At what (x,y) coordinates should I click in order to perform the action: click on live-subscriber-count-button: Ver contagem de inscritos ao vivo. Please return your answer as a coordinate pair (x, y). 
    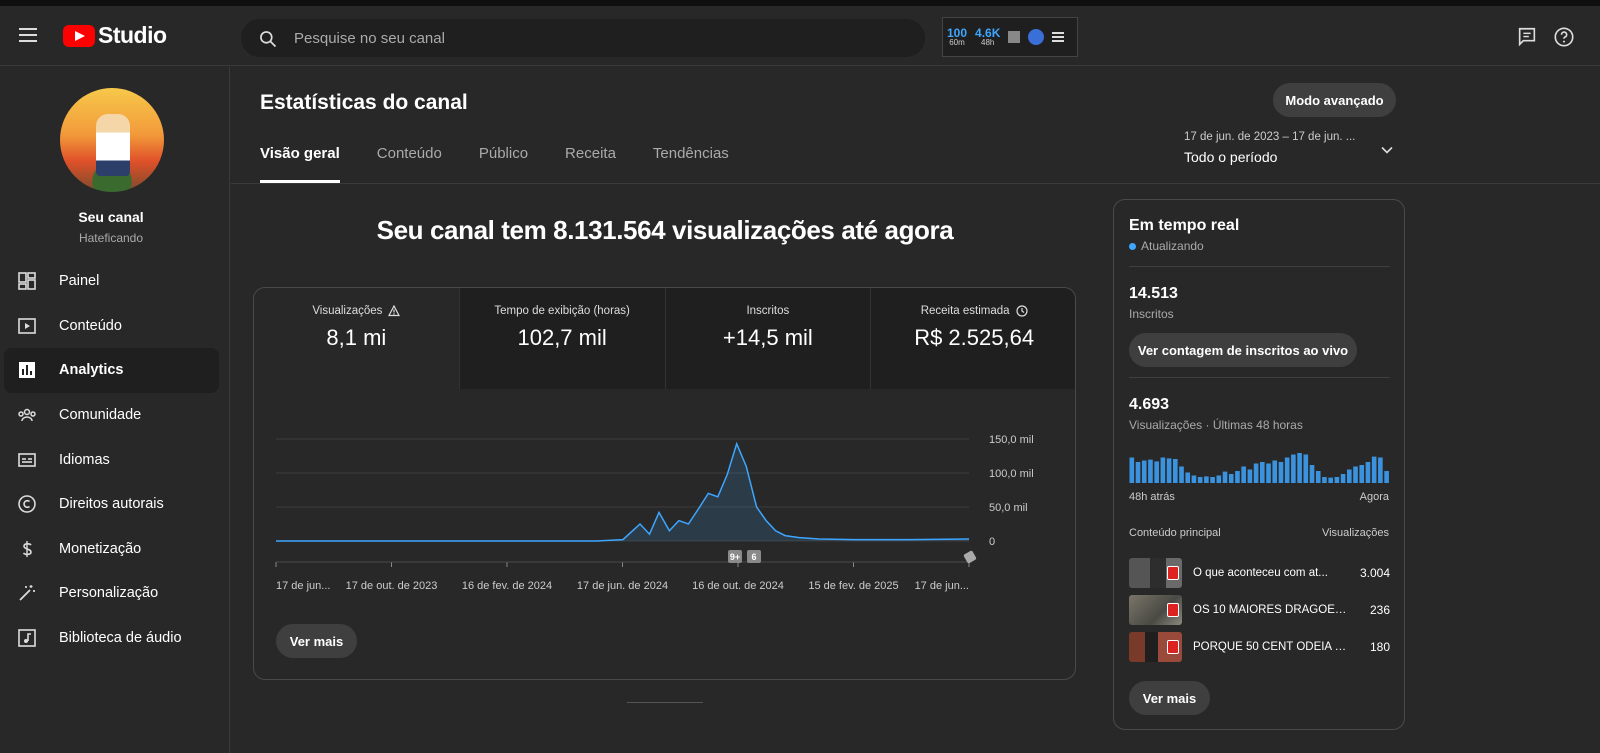
    Looking at the image, I should click on (1243, 350).